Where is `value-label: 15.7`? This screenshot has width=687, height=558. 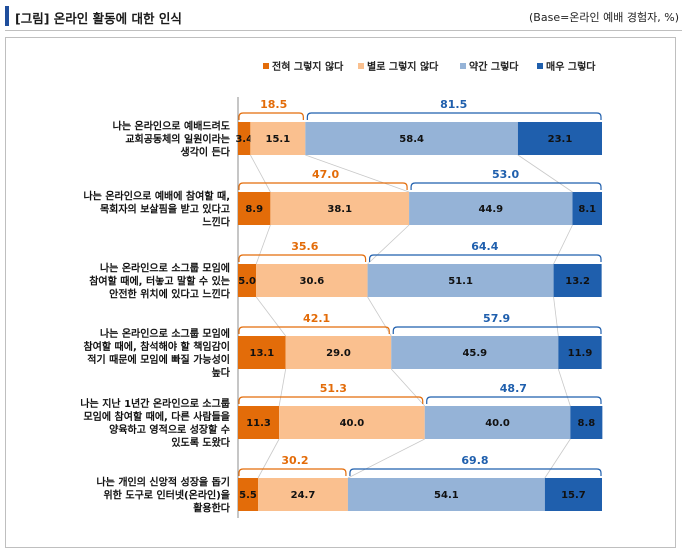 value-label: 15.7 is located at coordinates (573, 495).